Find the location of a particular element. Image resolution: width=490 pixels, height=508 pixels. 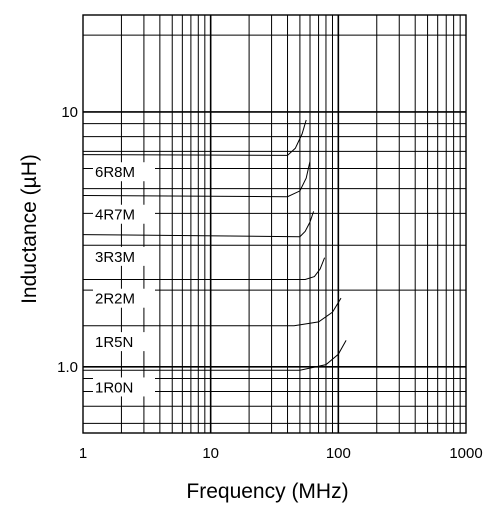

series-label-3r3m: 3R3M is located at coordinates (115, 257).